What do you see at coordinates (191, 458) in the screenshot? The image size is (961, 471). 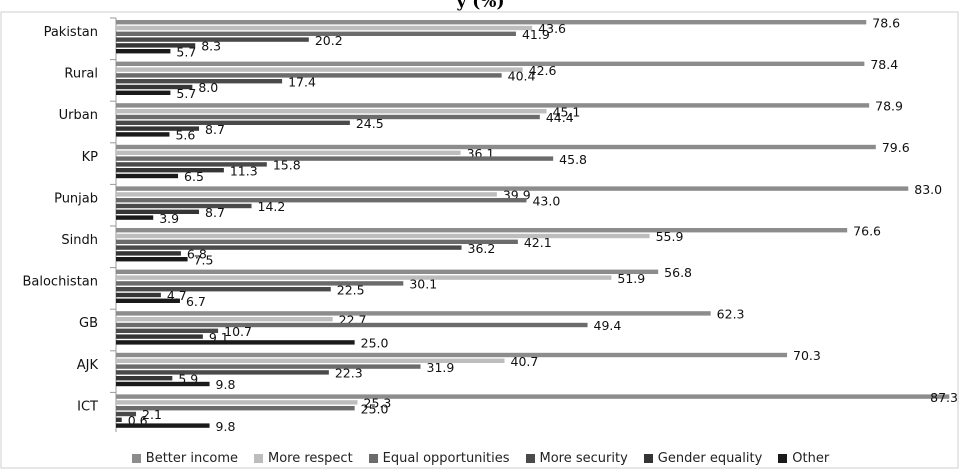 I see `legend-label: Better income` at bounding box center [191, 458].